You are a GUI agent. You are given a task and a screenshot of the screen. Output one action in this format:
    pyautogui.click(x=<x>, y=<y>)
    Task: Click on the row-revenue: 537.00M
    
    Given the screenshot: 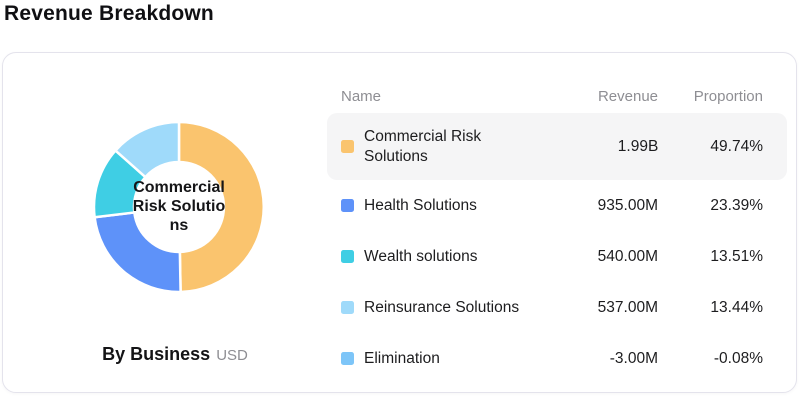 What is the action you would take?
    pyautogui.click(x=627, y=307)
    